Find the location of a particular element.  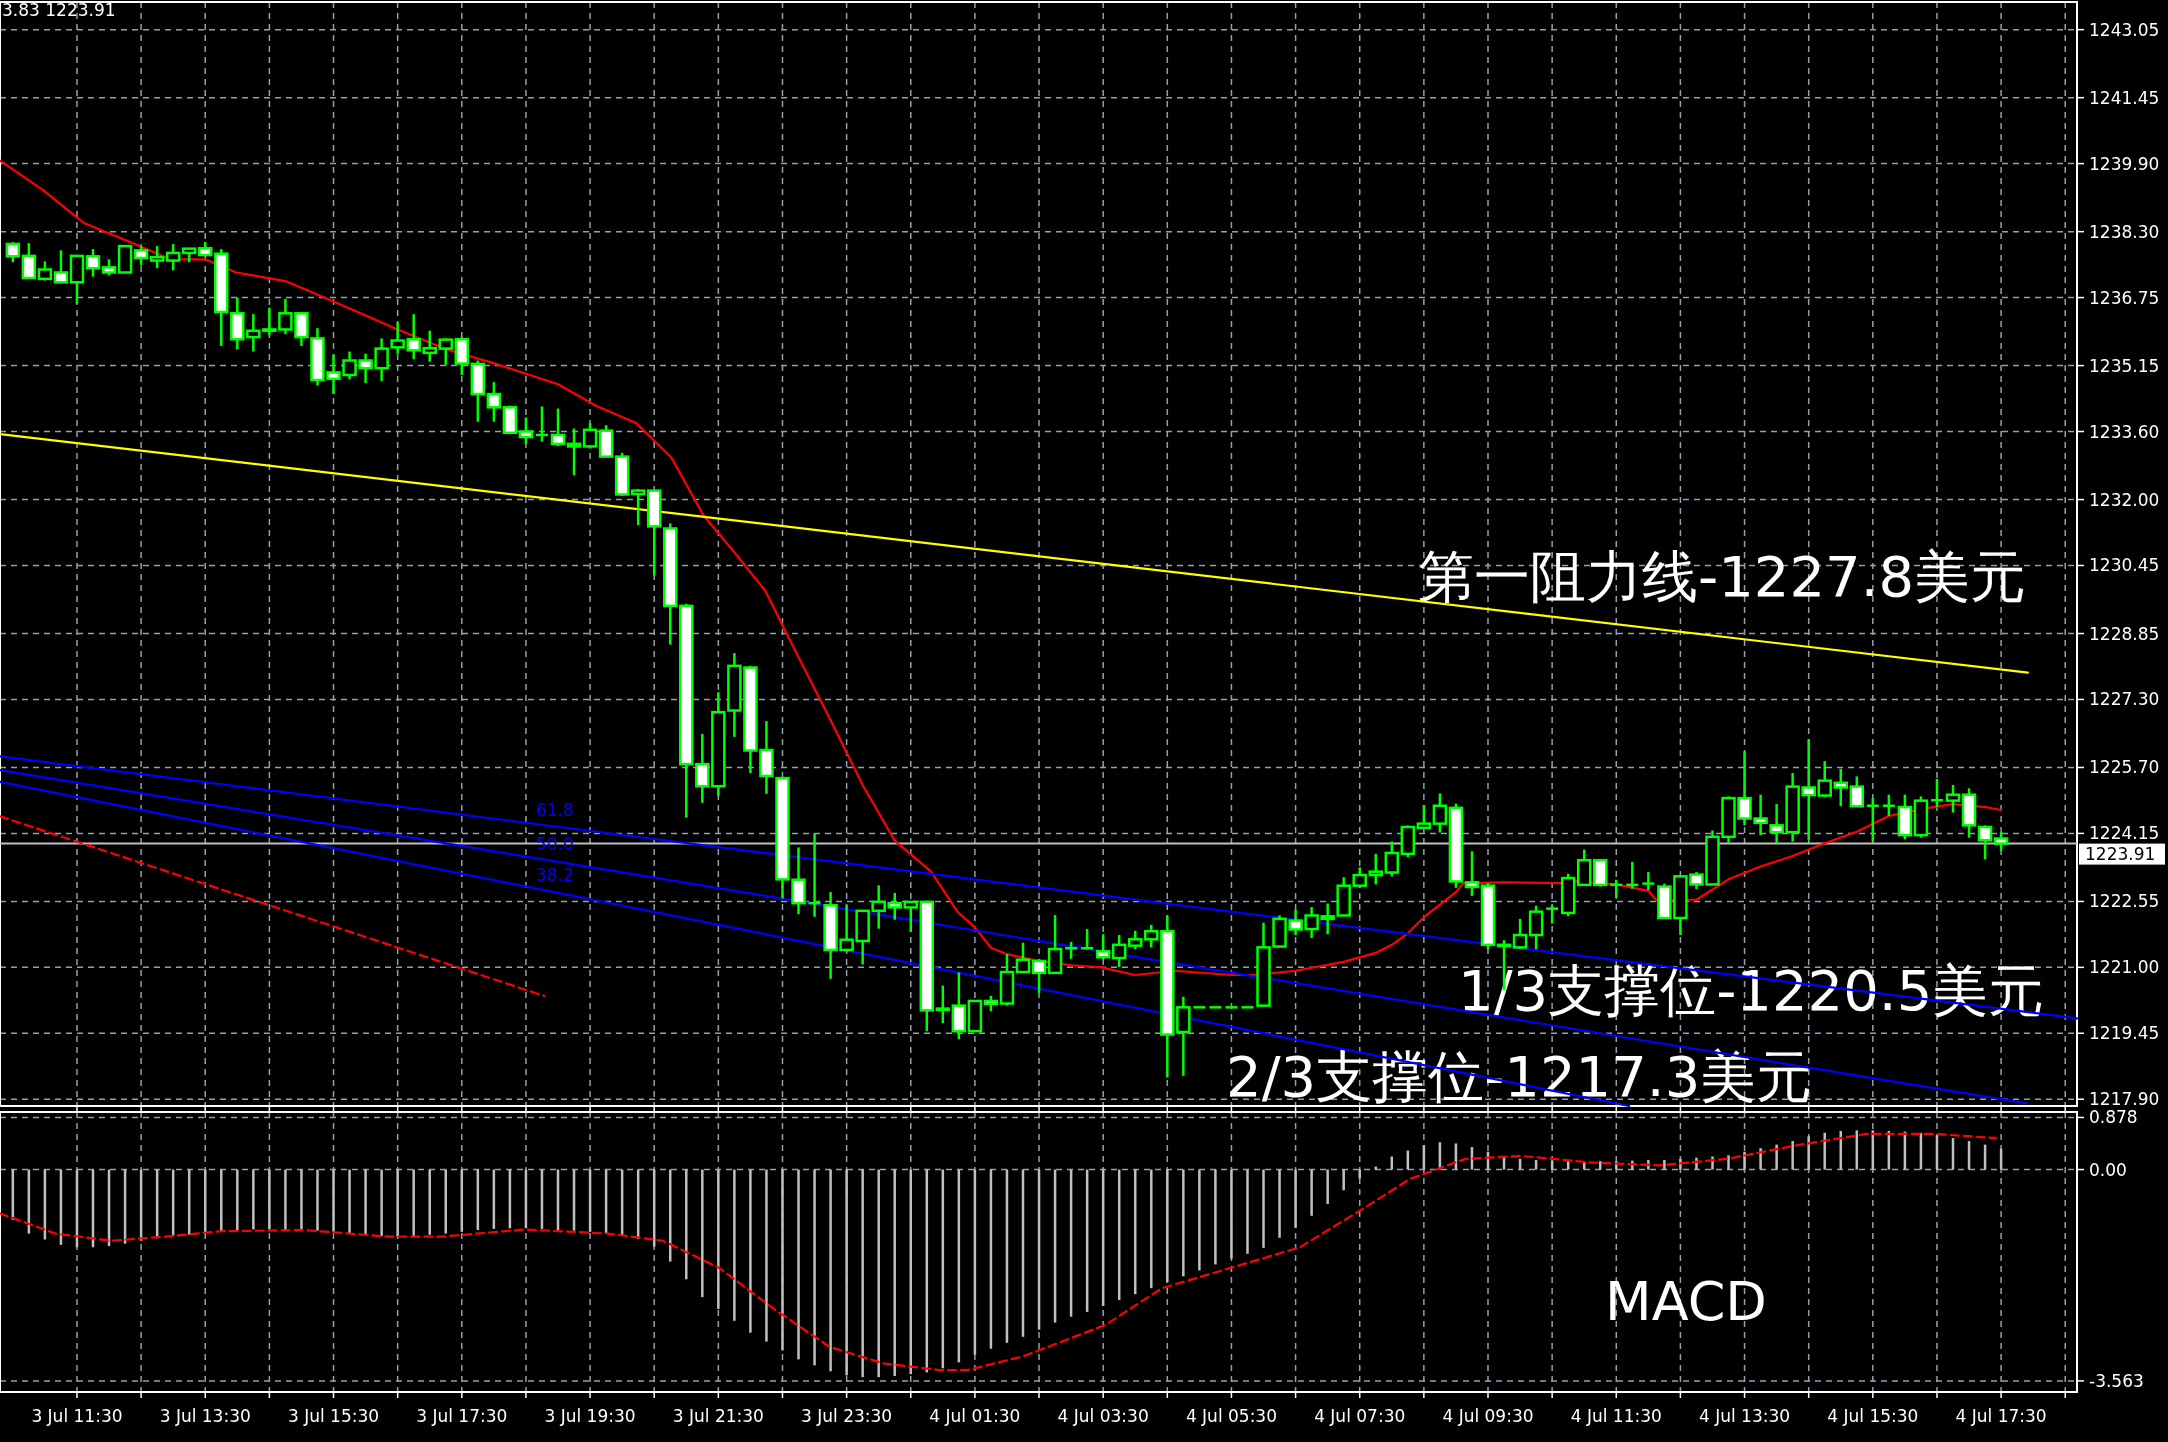

x-tick-label: 4 Jul 03:30 is located at coordinates (1103, 1416).